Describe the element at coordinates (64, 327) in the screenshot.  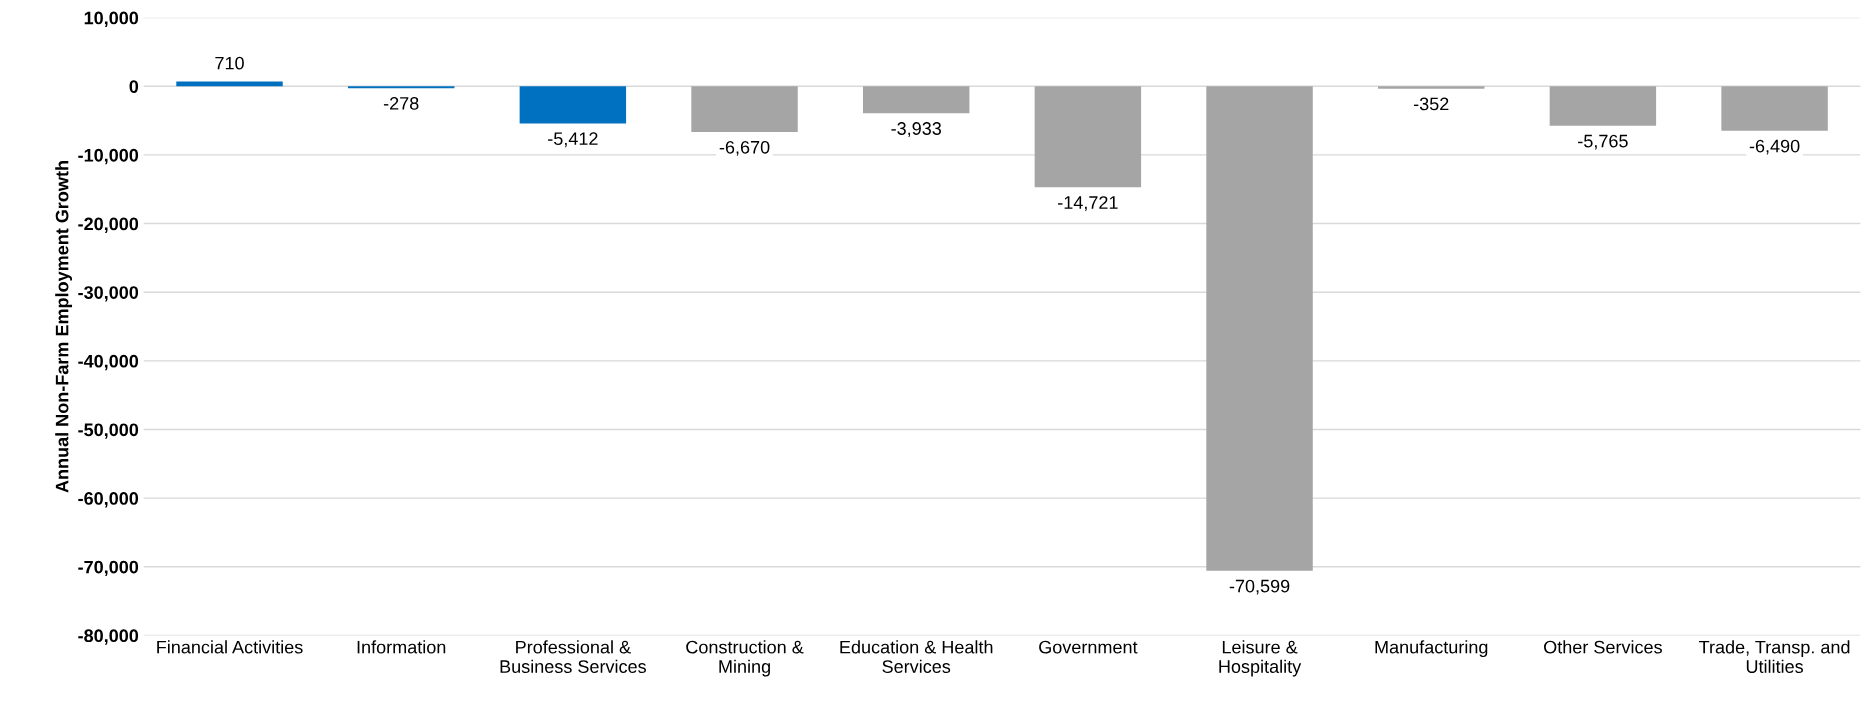
I see `y-axis-title: Annual Non-Farm Employment Growth` at that location.